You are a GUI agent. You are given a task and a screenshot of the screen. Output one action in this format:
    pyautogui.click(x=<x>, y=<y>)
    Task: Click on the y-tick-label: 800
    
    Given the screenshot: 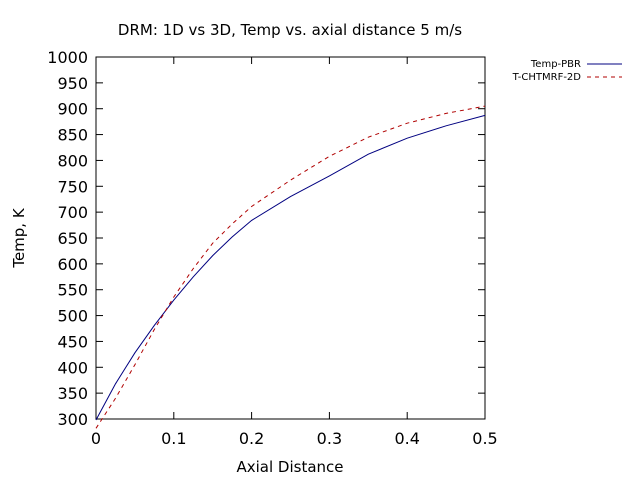 What is the action you would take?
    pyautogui.click(x=72, y=160)
    